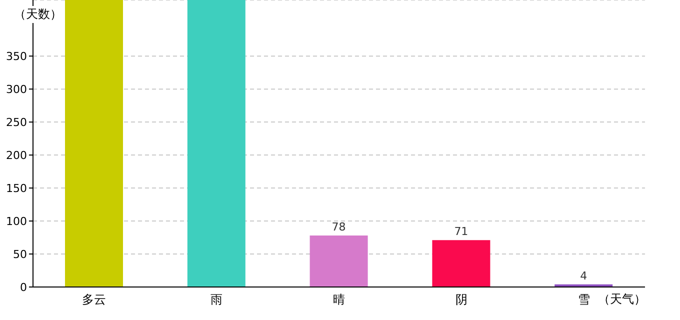 This screenshot has width=680, height=320. Describe the element at coordinates (23, 287) in the screenshot. I see `y-tick-label: 0` at that location.